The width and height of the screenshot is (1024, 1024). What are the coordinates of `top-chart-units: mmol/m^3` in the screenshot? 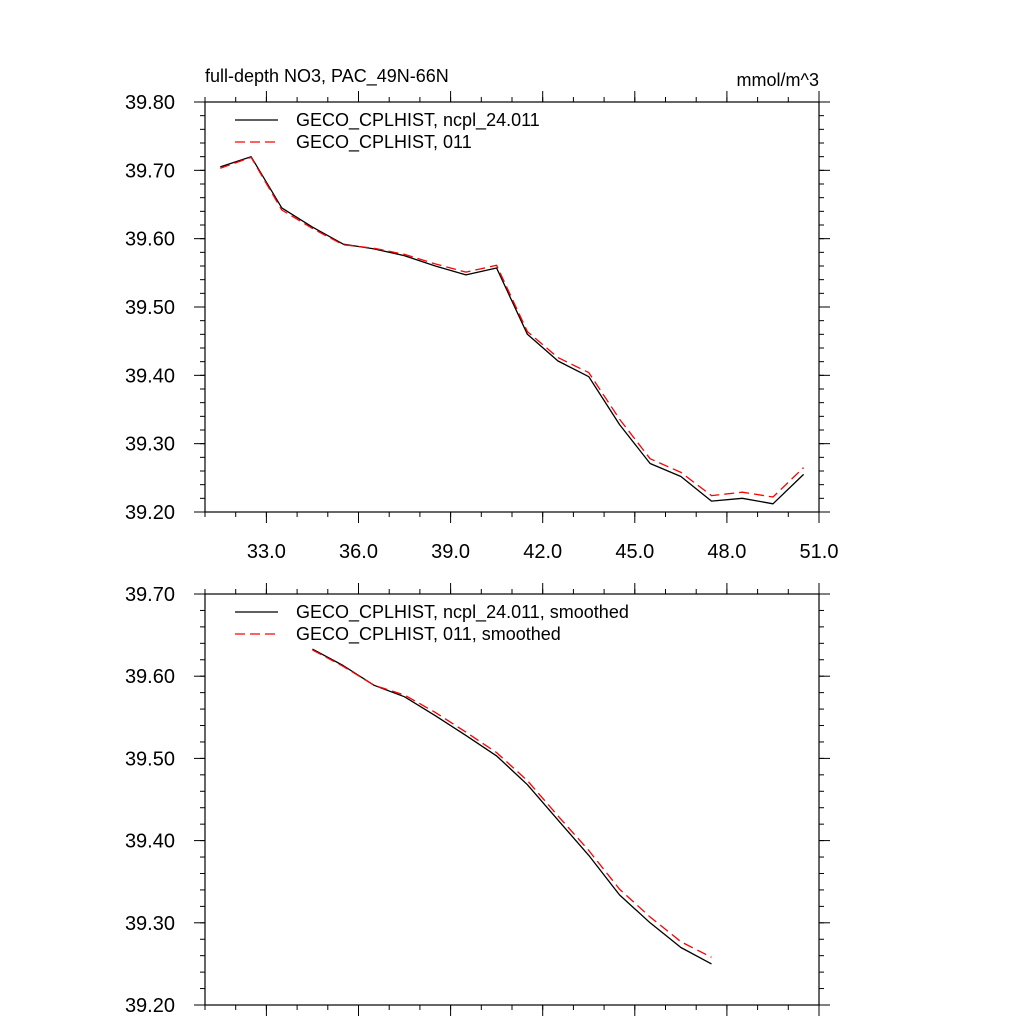 It's located at (778, 80).